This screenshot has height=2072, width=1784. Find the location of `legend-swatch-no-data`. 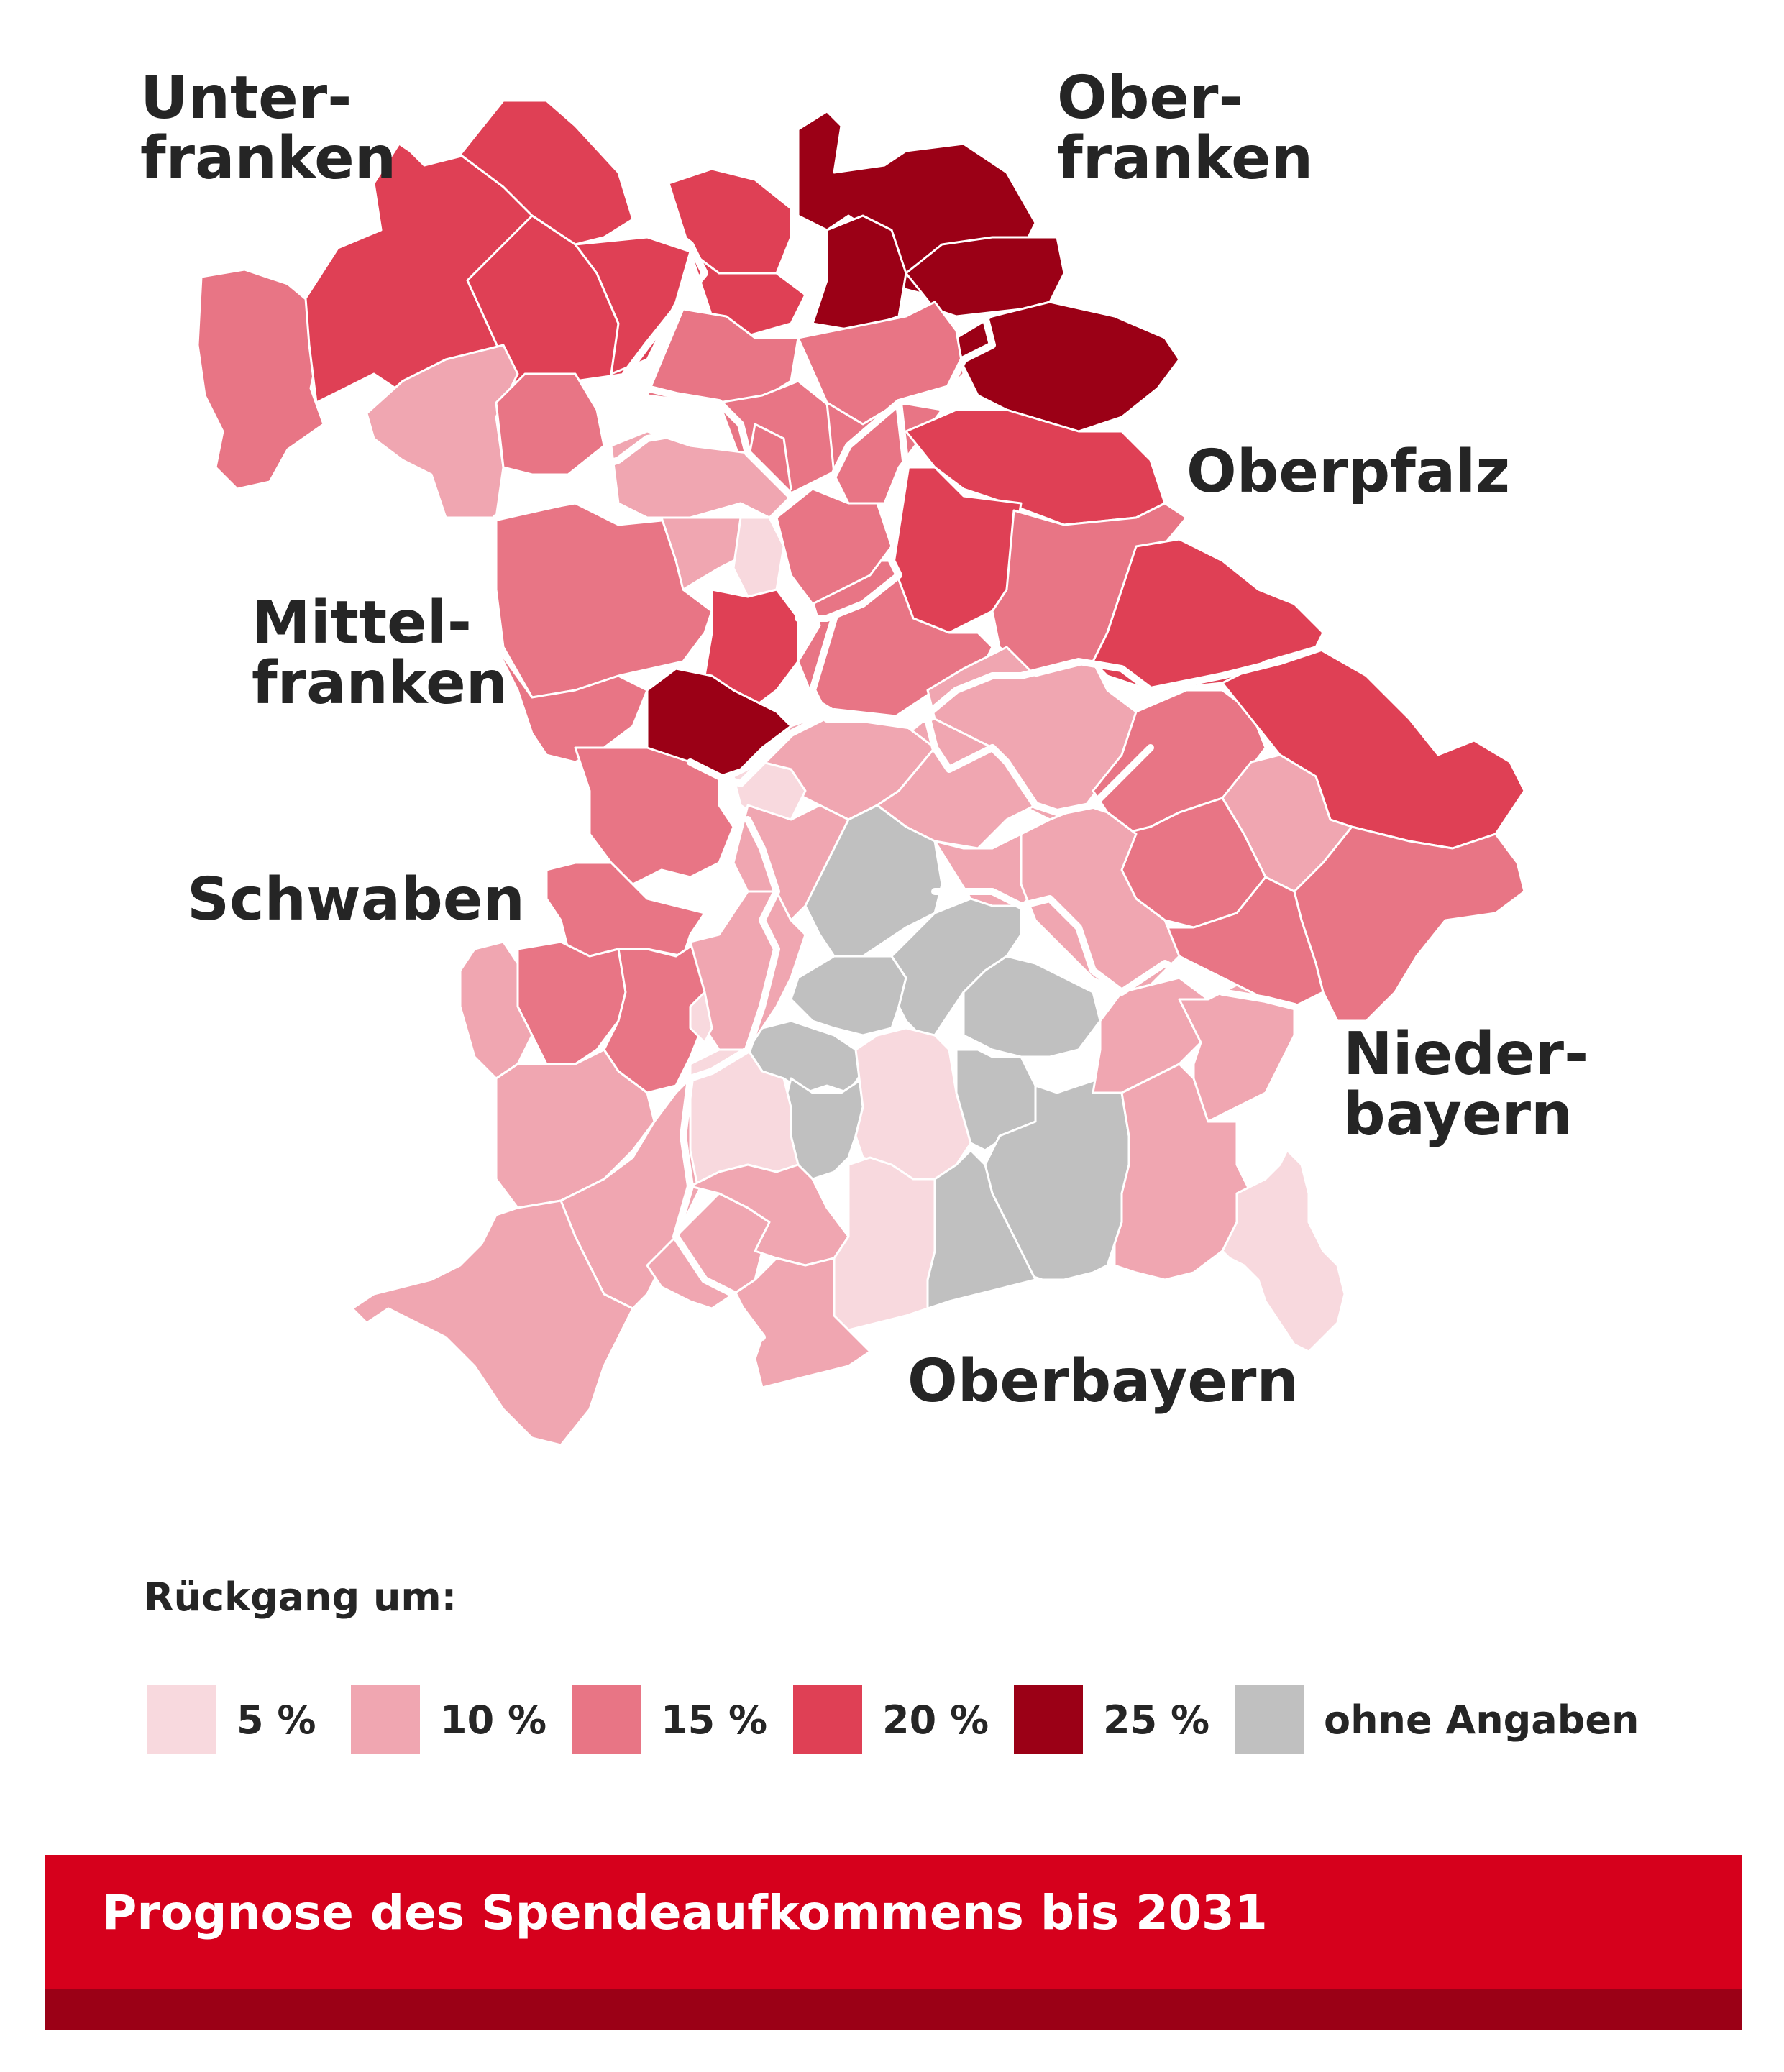

legend-swatch-no-data is located at coordinates (1269, 1720).